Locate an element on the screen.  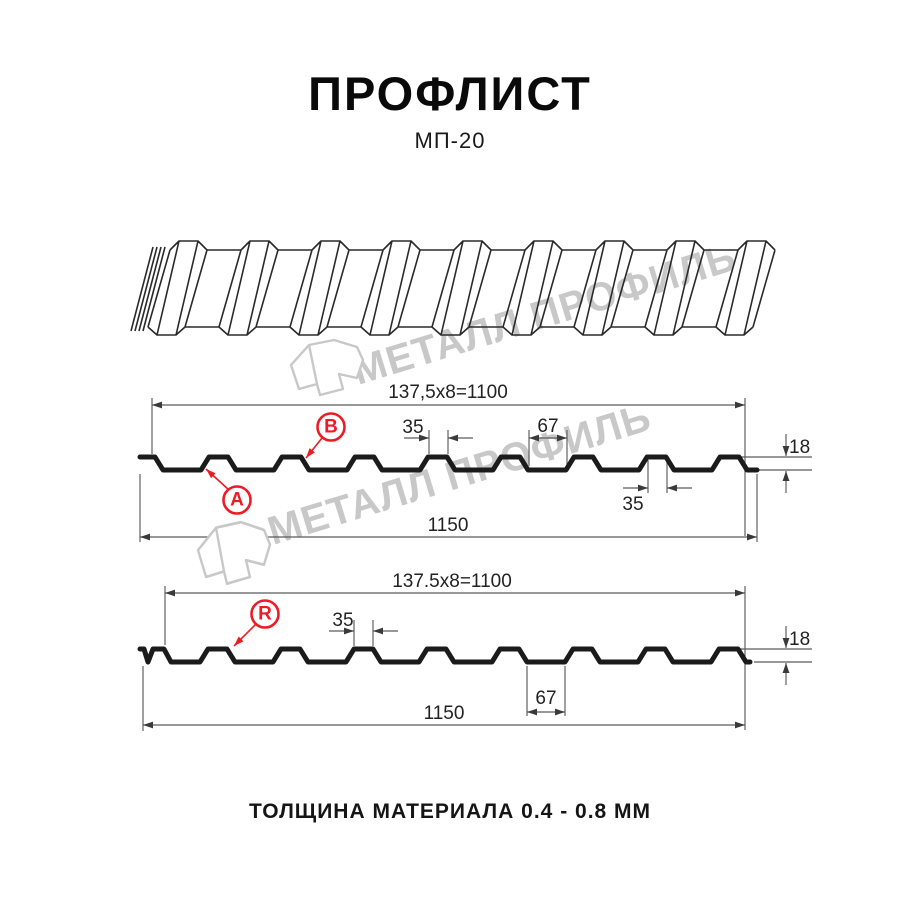
label-letter-r: R is located at coordinates (265, 614).